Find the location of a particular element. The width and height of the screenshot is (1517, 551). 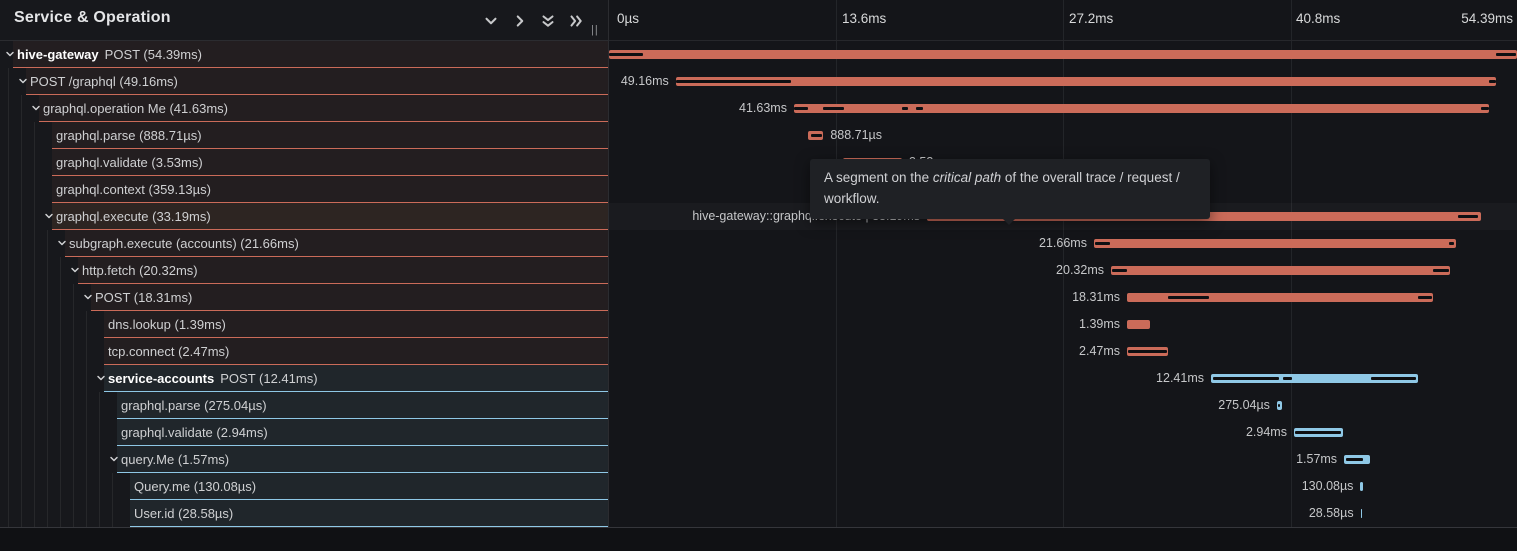

span-row-label: graphql.validate (2.94ms) is located at coordinates (304, 432).